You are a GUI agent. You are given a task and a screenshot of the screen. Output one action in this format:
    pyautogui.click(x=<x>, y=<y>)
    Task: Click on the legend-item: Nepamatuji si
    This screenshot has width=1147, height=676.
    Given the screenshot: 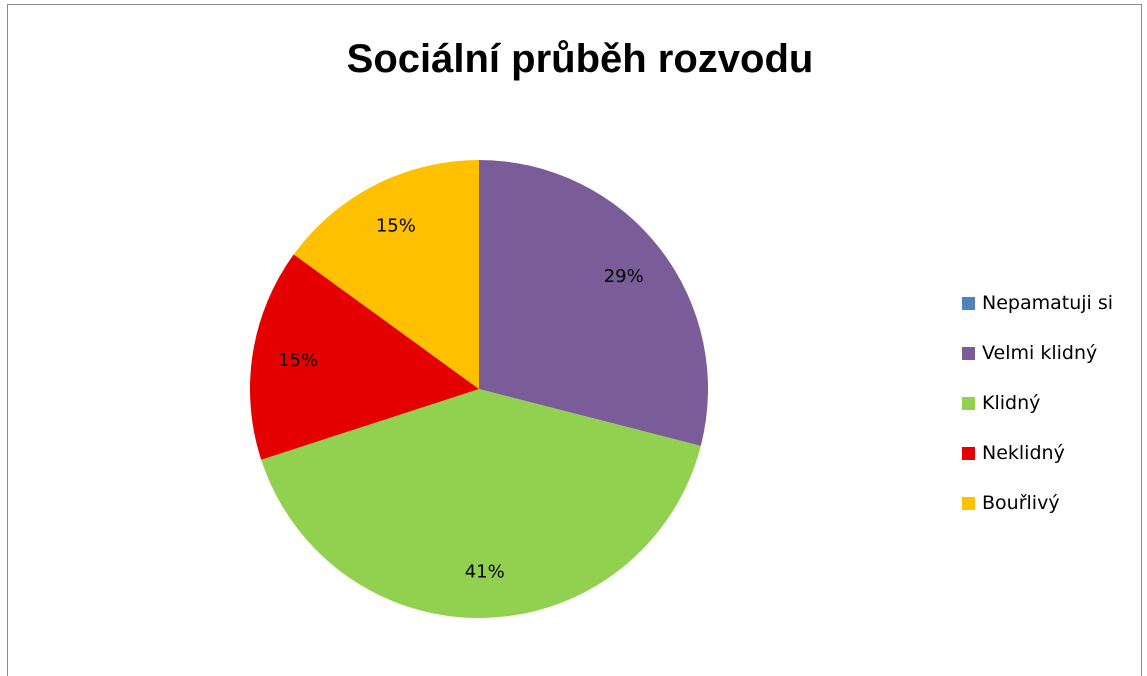 What is the action you would take?
    pyautogui.click(x=1037, y=303)
    